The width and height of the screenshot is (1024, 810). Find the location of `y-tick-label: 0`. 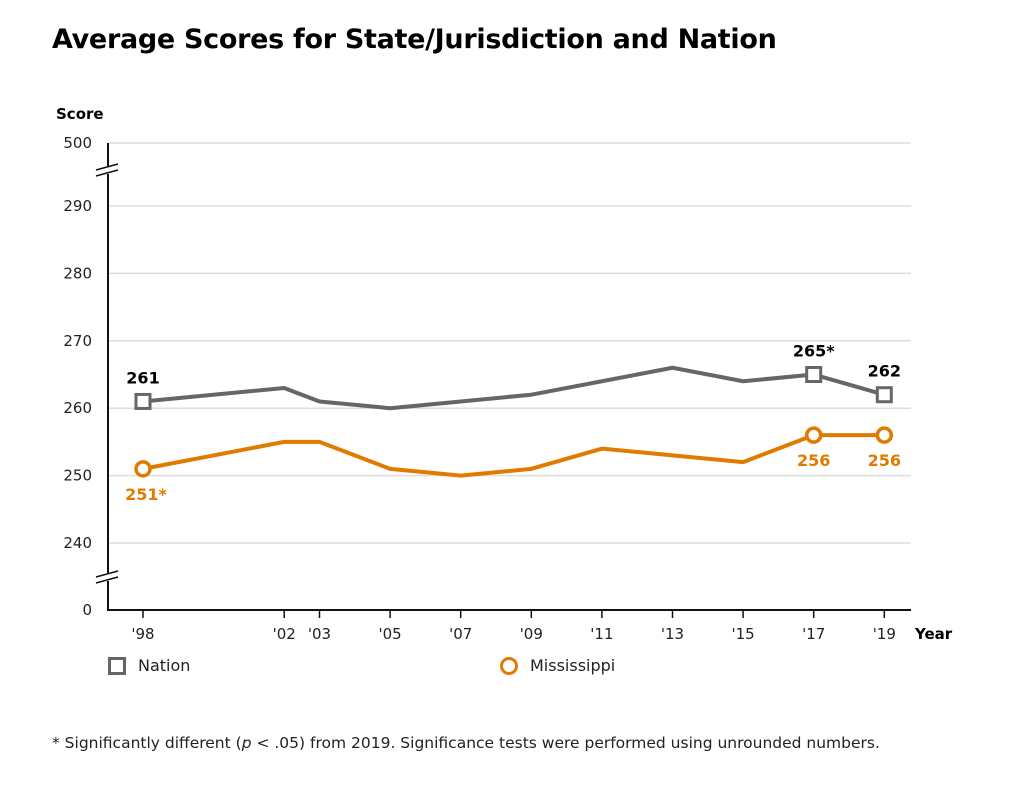

y-tick-label: 0 is located at coordinates (87, 610).